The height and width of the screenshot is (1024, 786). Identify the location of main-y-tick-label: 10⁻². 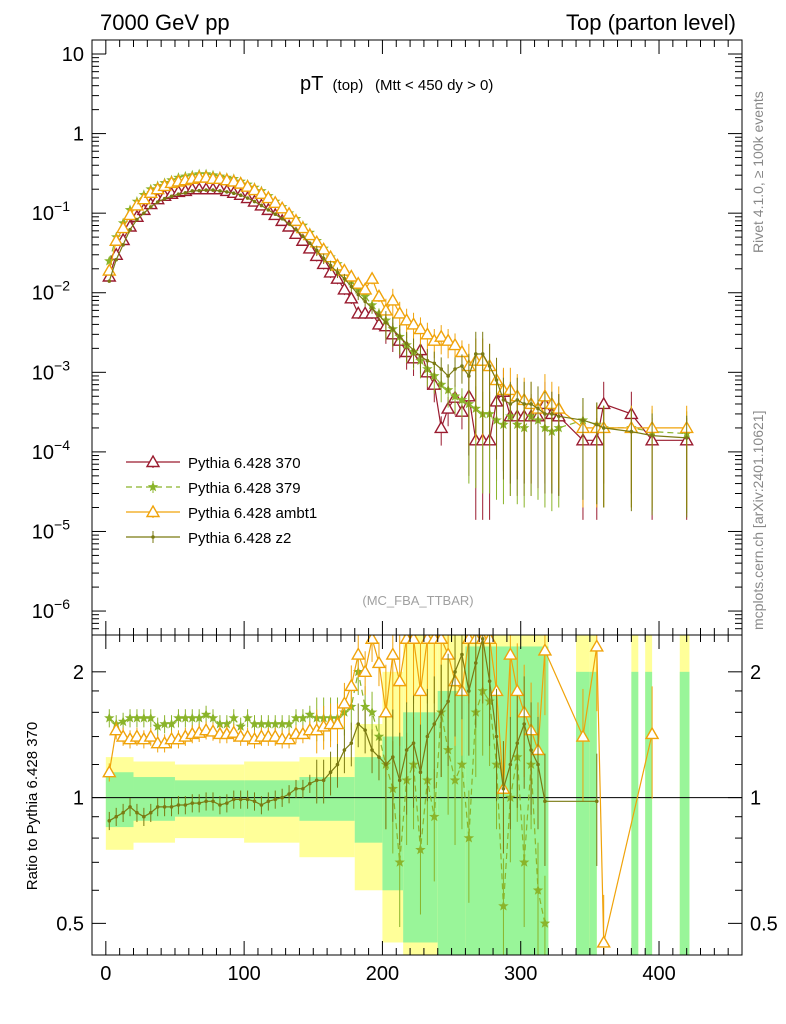
(51, 291).